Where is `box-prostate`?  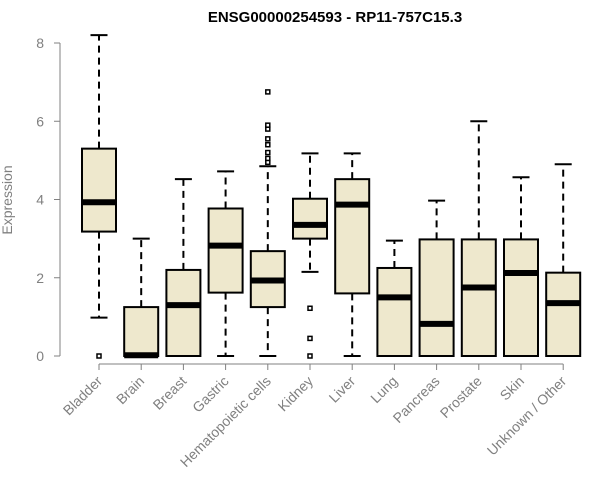 box-prostate is located at coordinates (478, 238).